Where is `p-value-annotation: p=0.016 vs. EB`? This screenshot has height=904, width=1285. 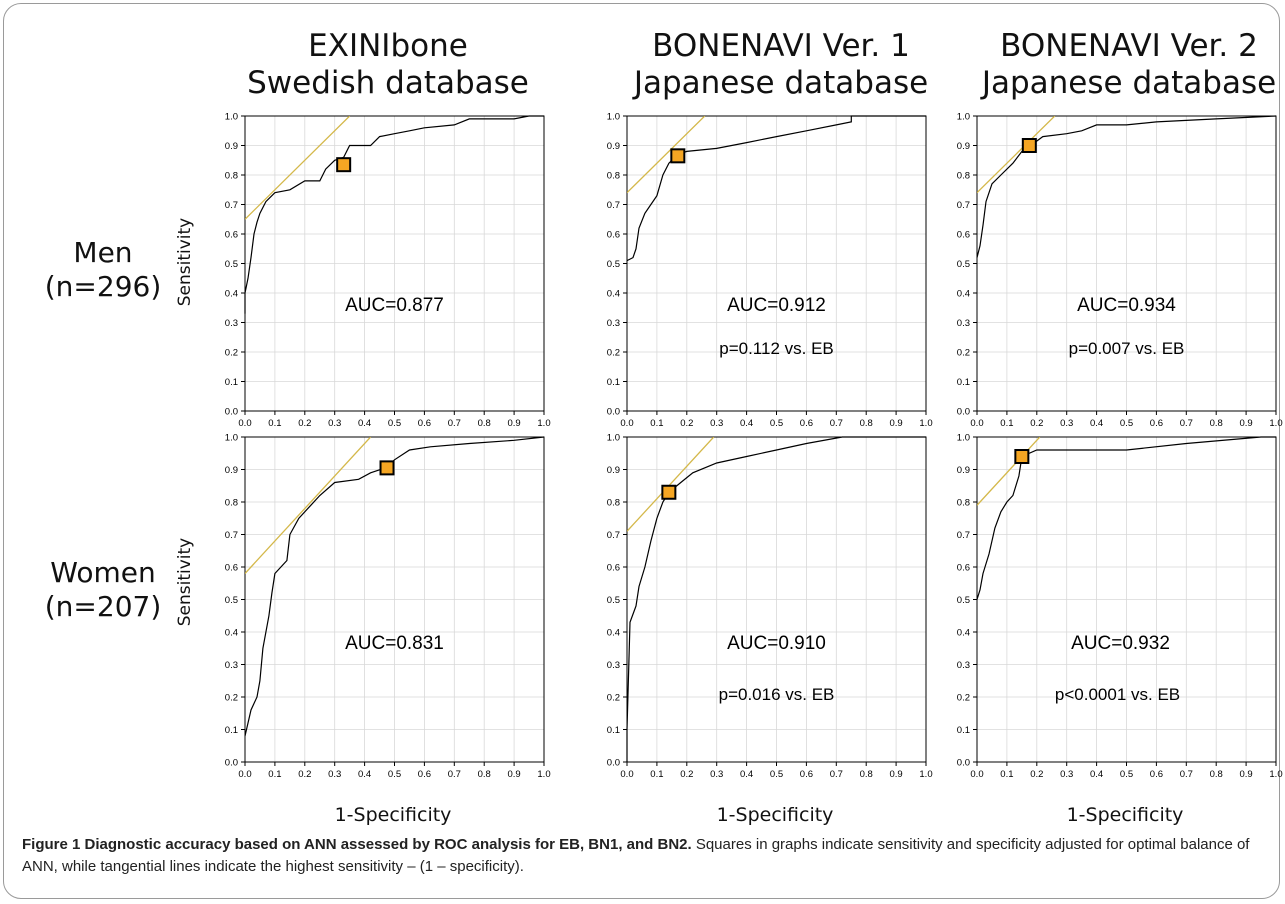 p-value-annotation: p=0.016 vs. EB is located at coordinates (777, 694).